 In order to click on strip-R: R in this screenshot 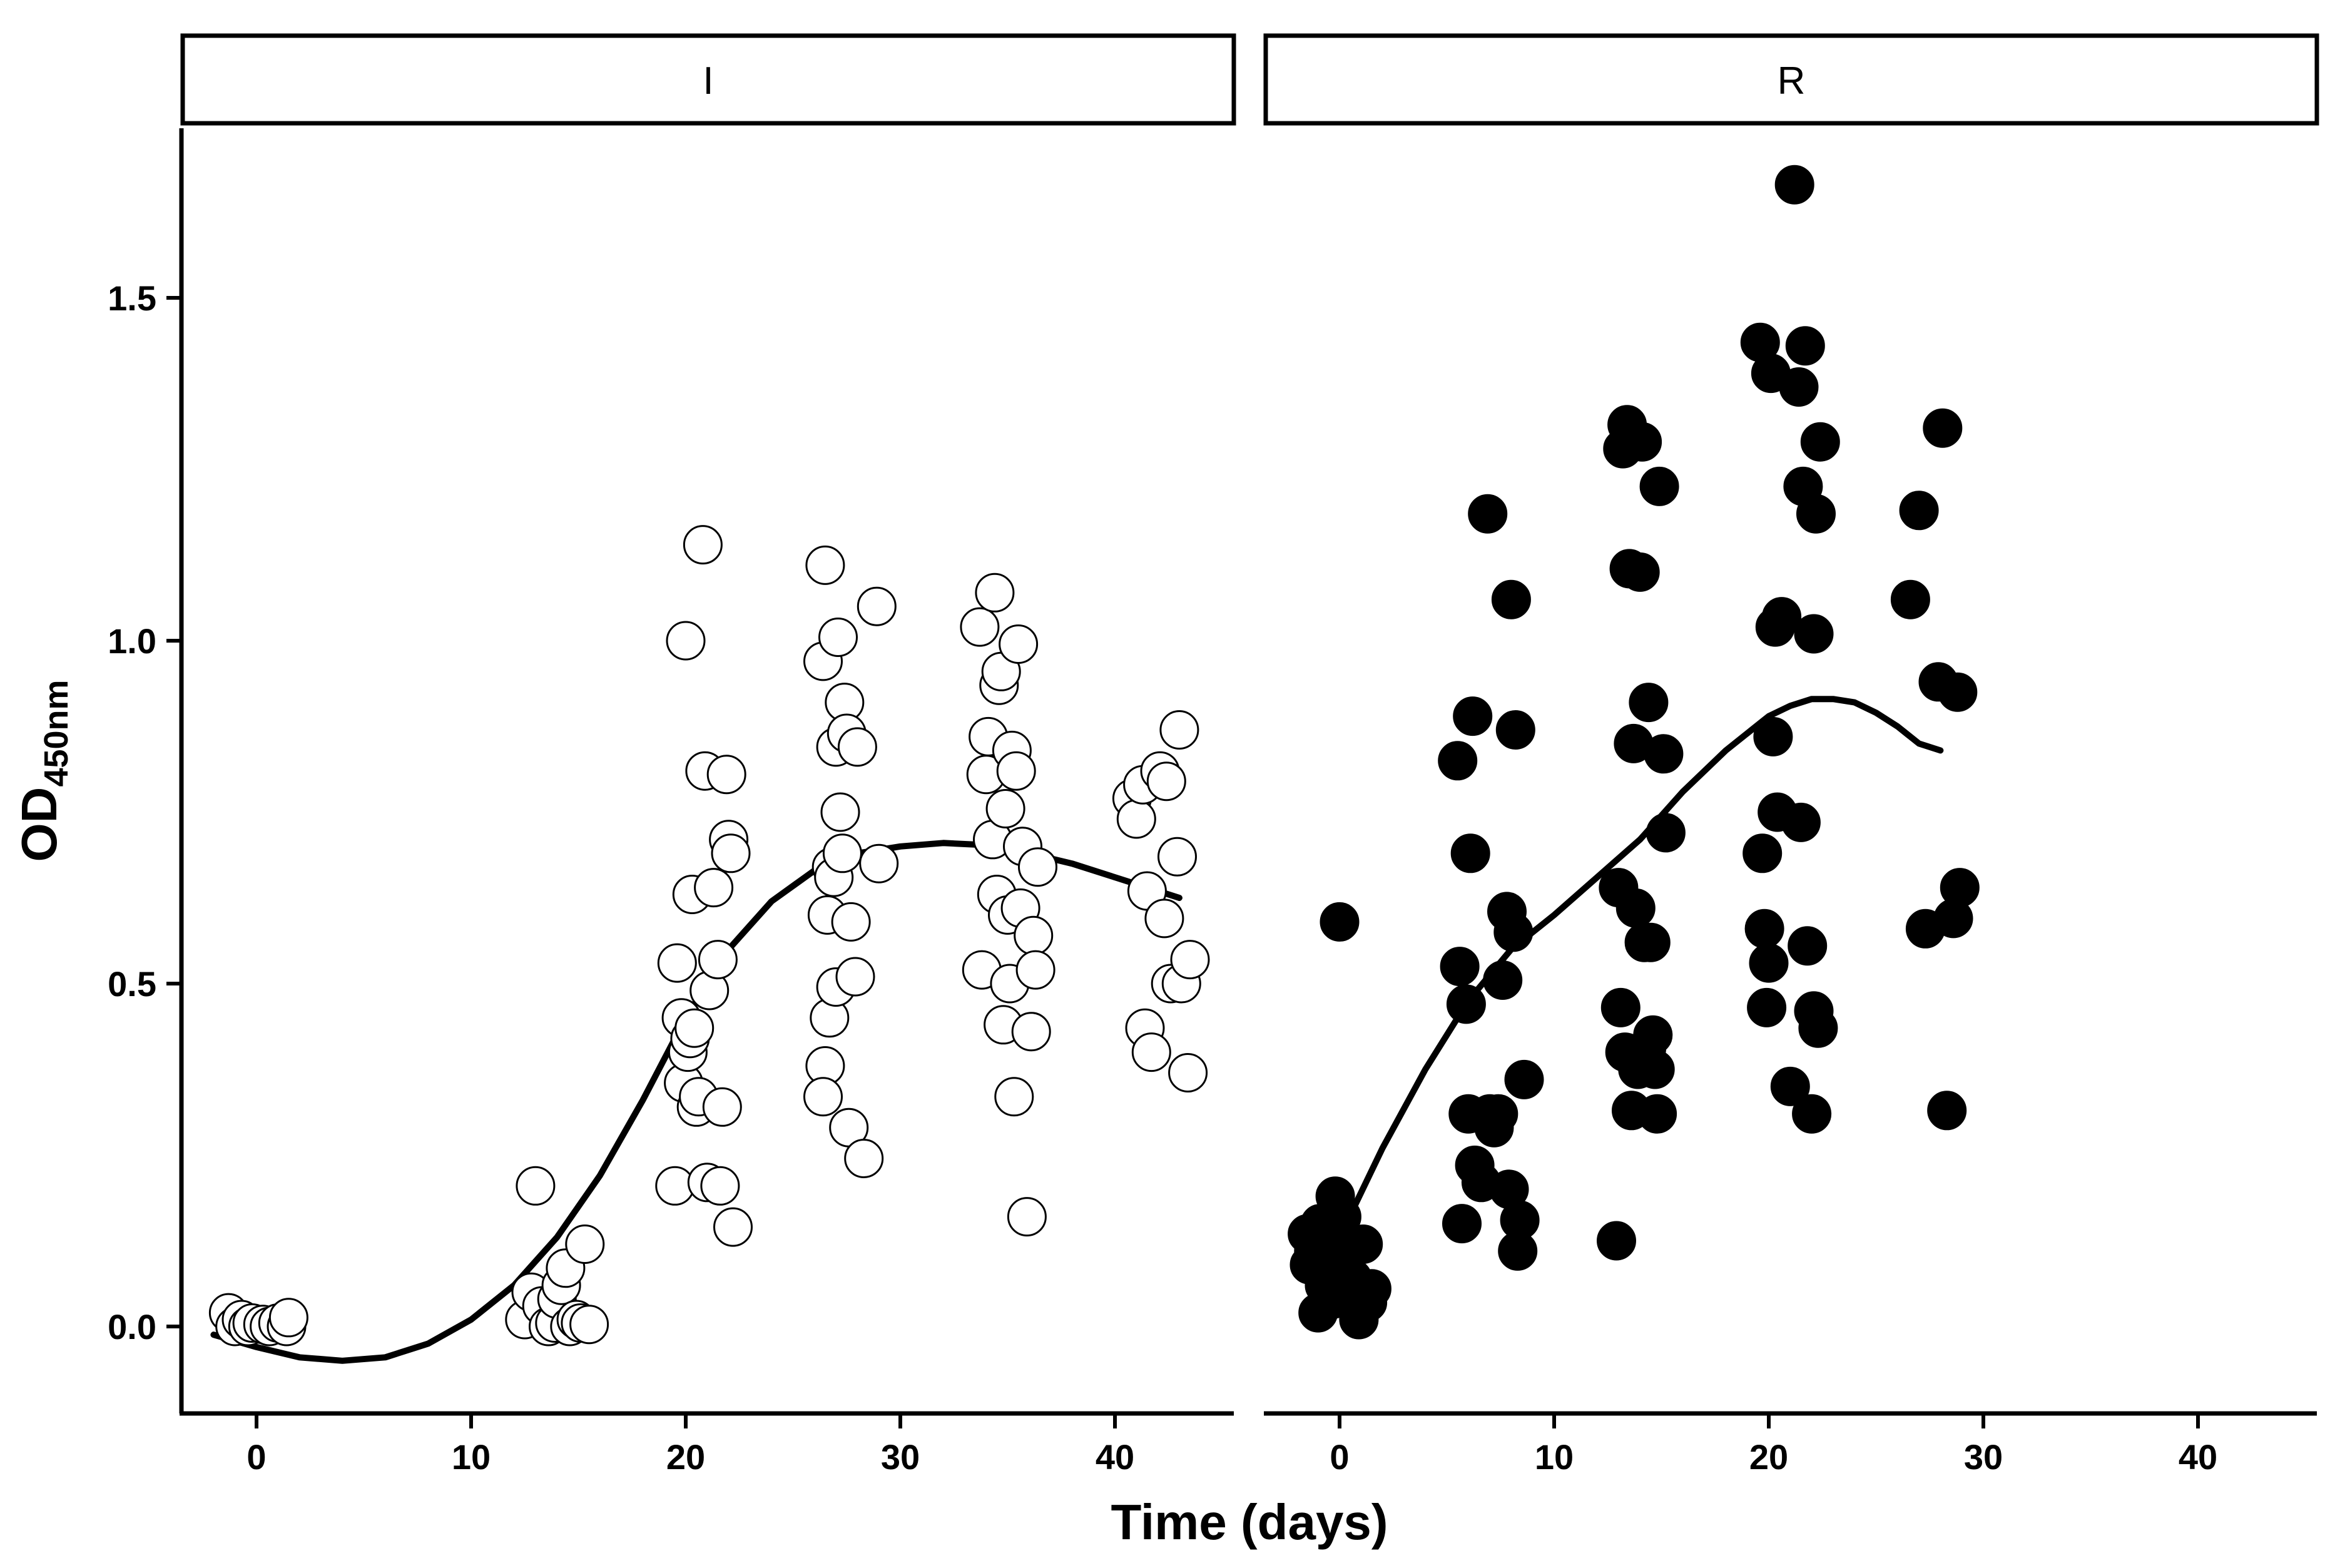, I will do `click(1791, 79)`.